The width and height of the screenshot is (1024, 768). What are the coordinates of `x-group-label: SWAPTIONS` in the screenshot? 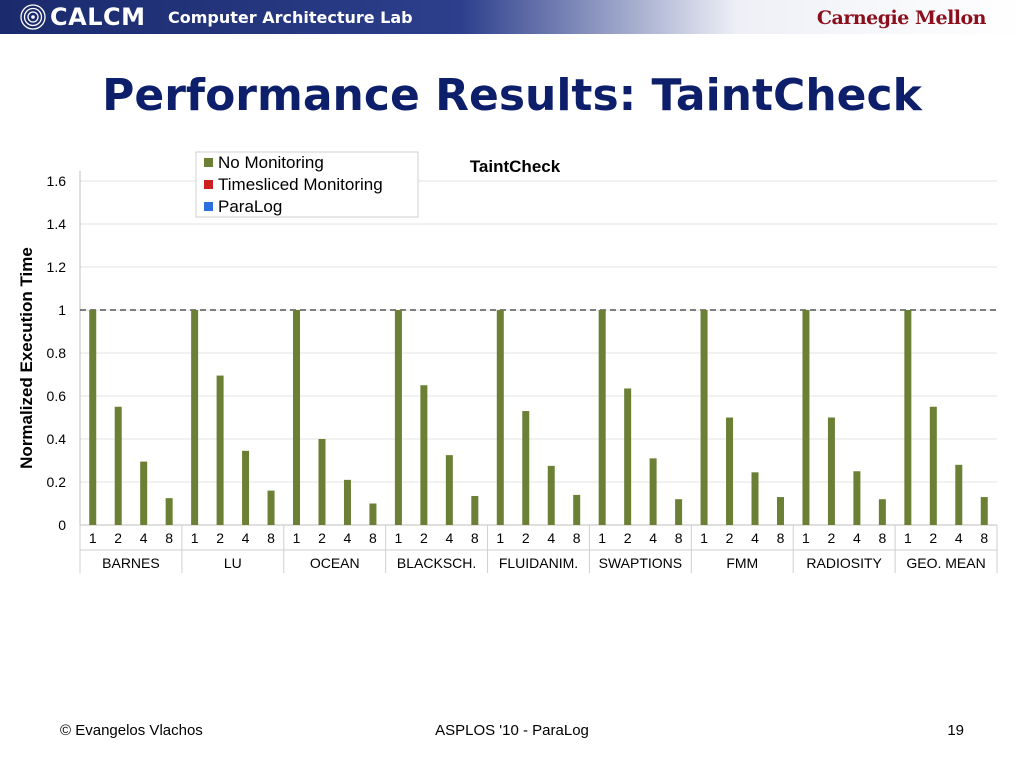 It's located at (641, 563).